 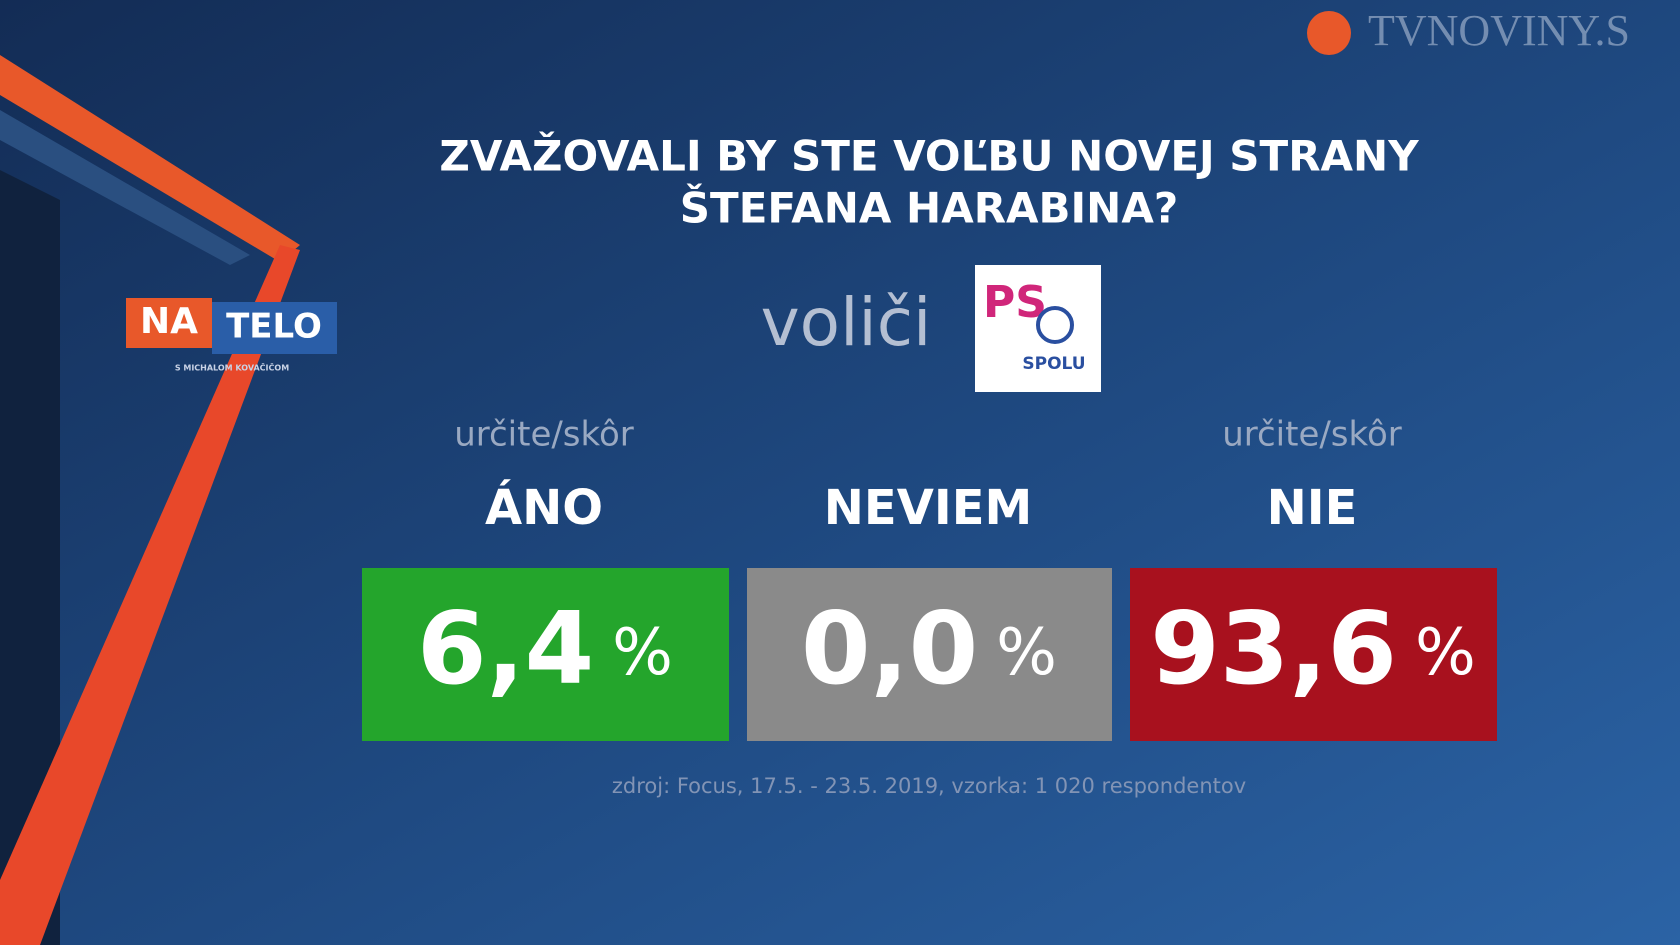 I want to click on value: 0,0, so click(x=889, y=648).